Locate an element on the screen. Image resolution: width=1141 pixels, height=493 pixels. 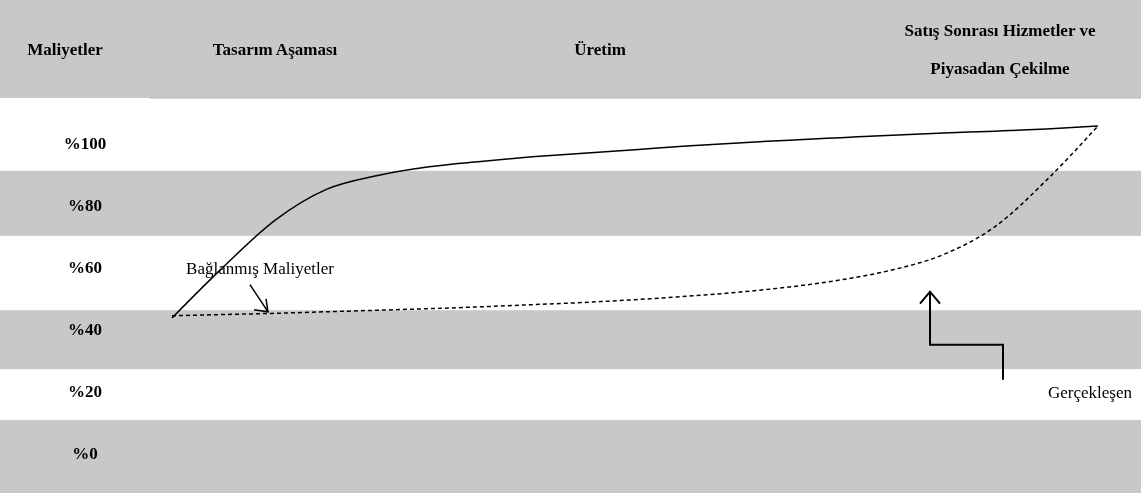
y-tick-label: %80 is located at coordinates (85, 205).